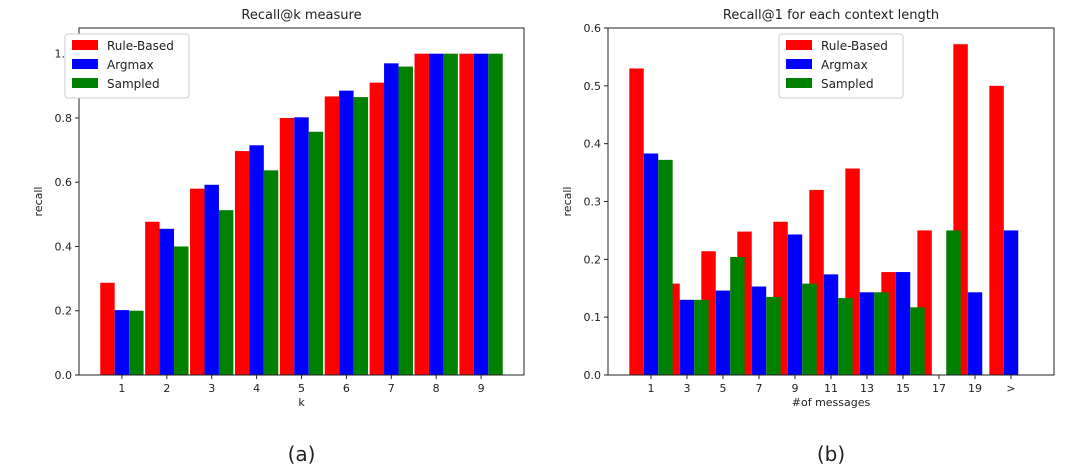  What do you see at coordinates (1010, 388) in the screenshot?
I see `x-tick-label: >` at bounding box center [1010, 388].